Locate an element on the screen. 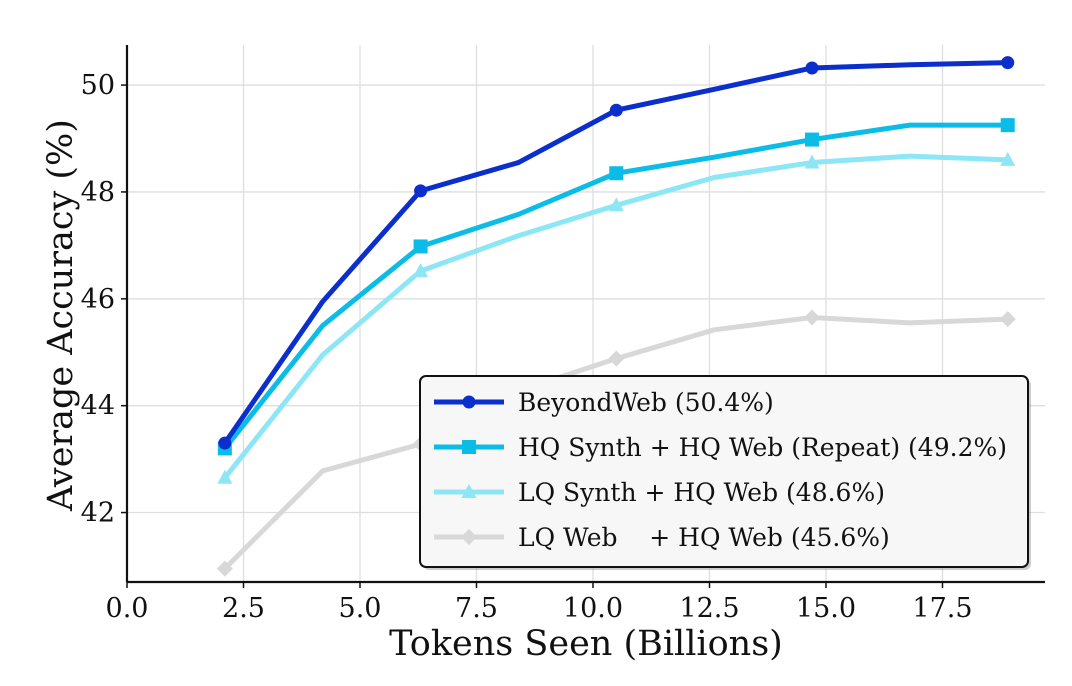  x-tick-label: 0.0 is located at coordinates (127, 608).